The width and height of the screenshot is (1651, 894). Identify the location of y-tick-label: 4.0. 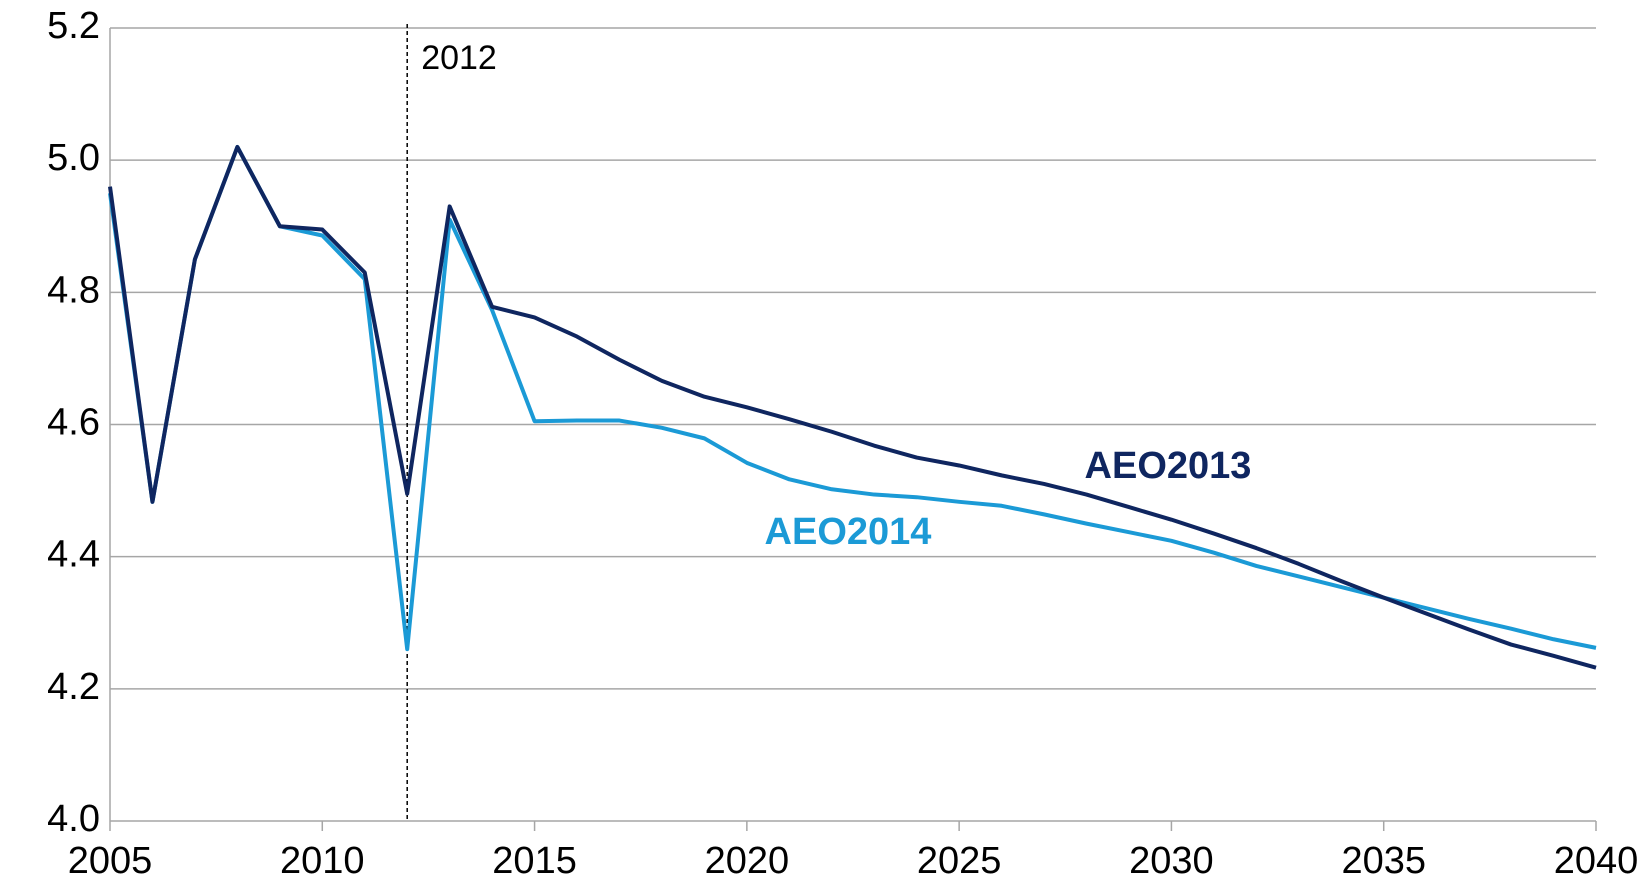
(73, 819).